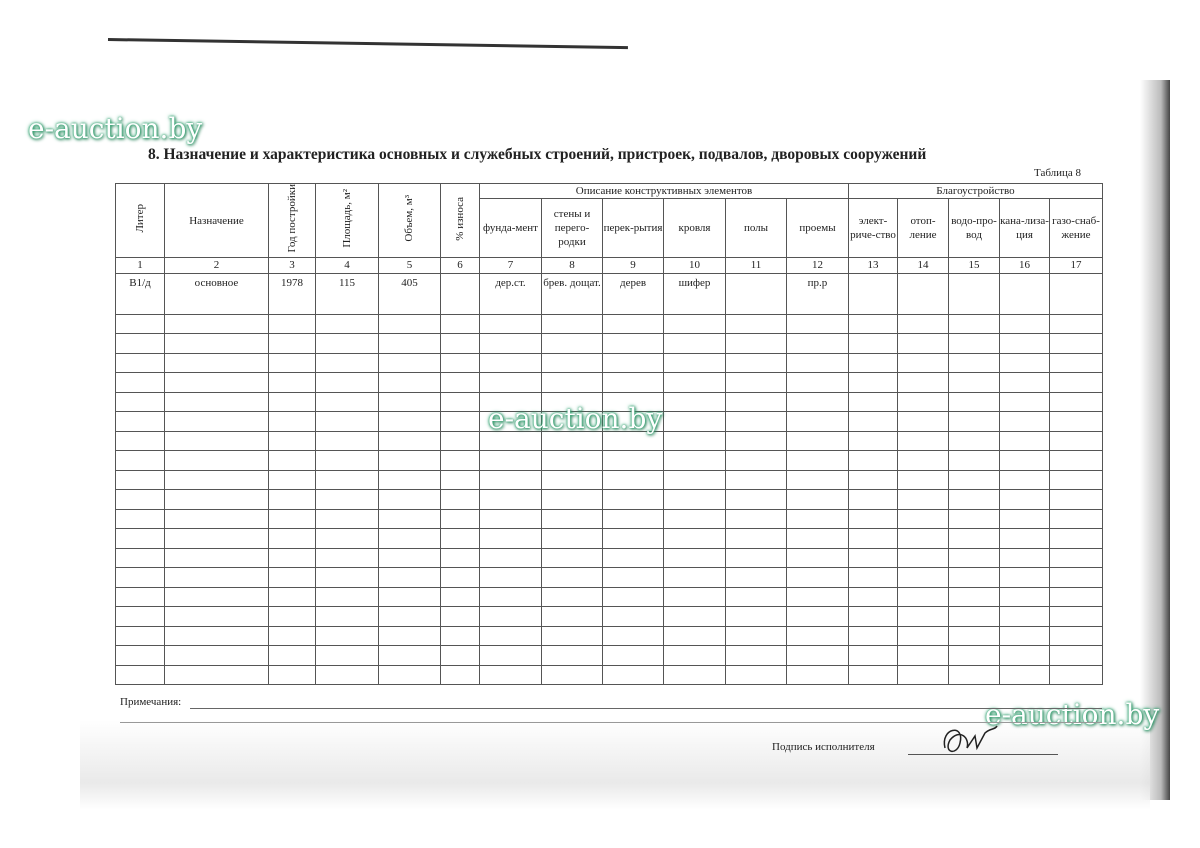 This screenshot has height=848, width=1200. What do you see at coordinates (140, 220) in the screenshot?
I see `header-cell: Литер` at bounding box center [140, 220].